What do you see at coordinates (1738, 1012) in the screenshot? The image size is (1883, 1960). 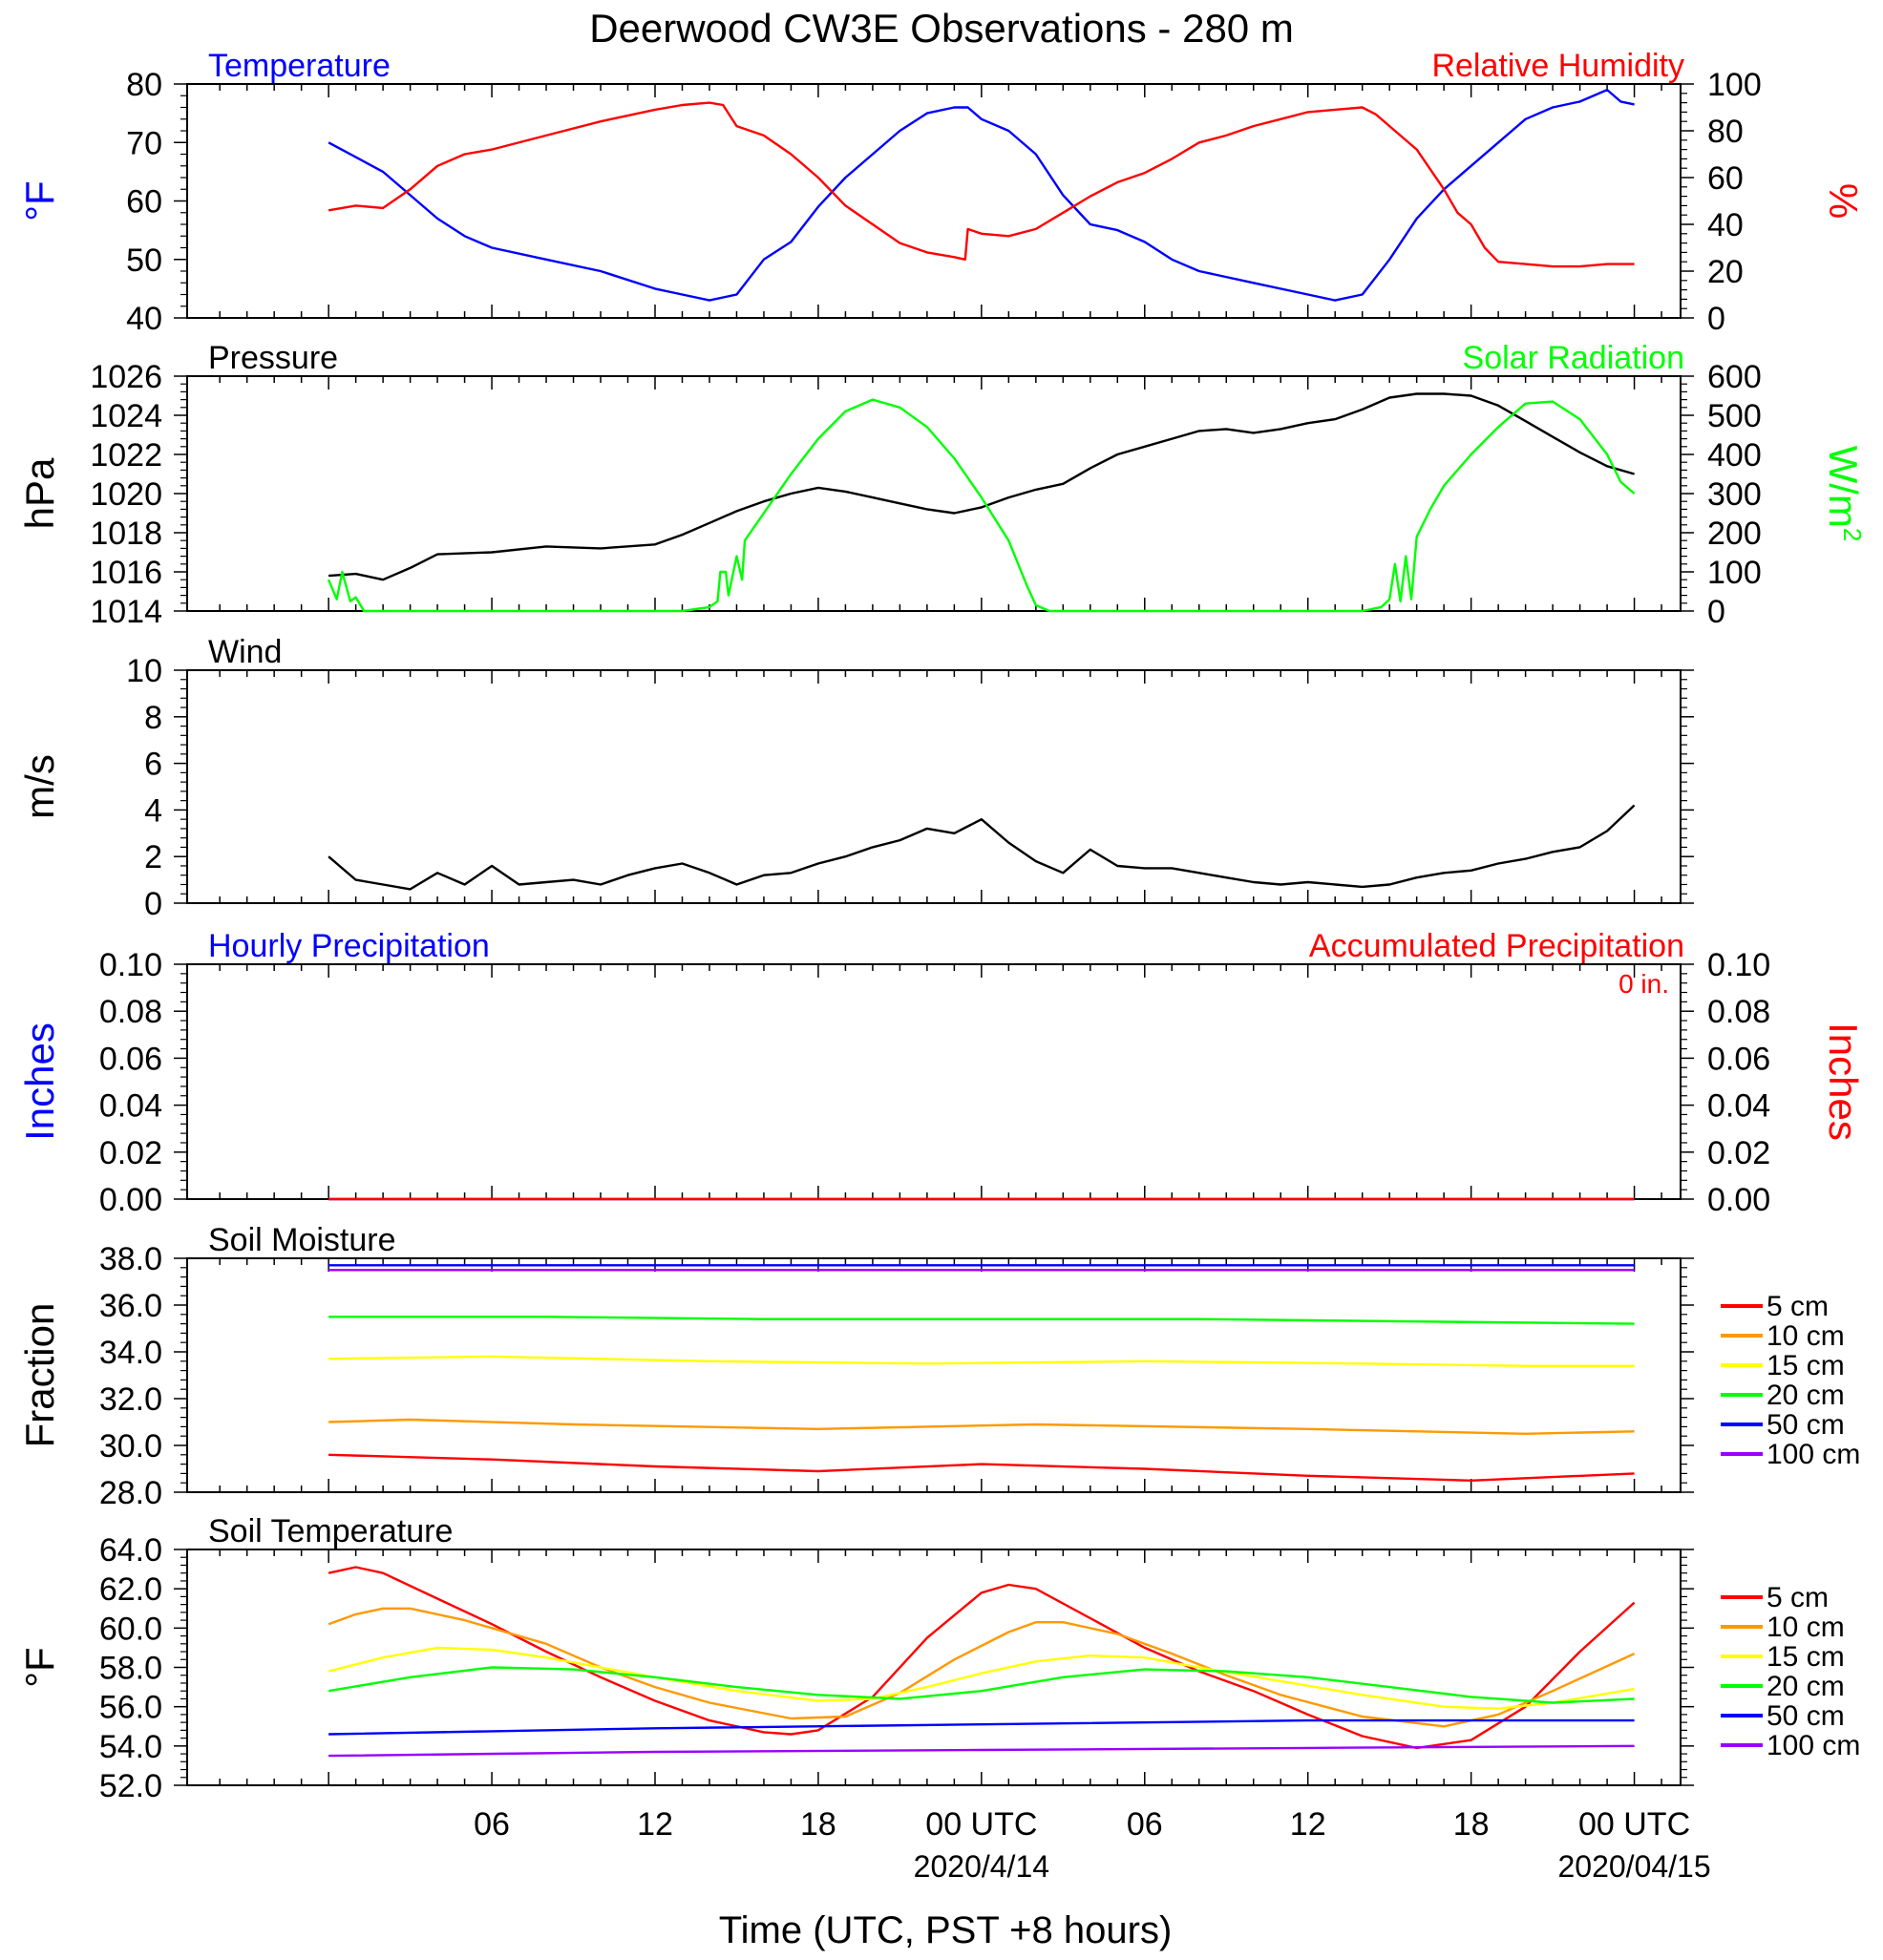 I see `y2-tick-label: 0.08` at bounding box center [1738, 1012].